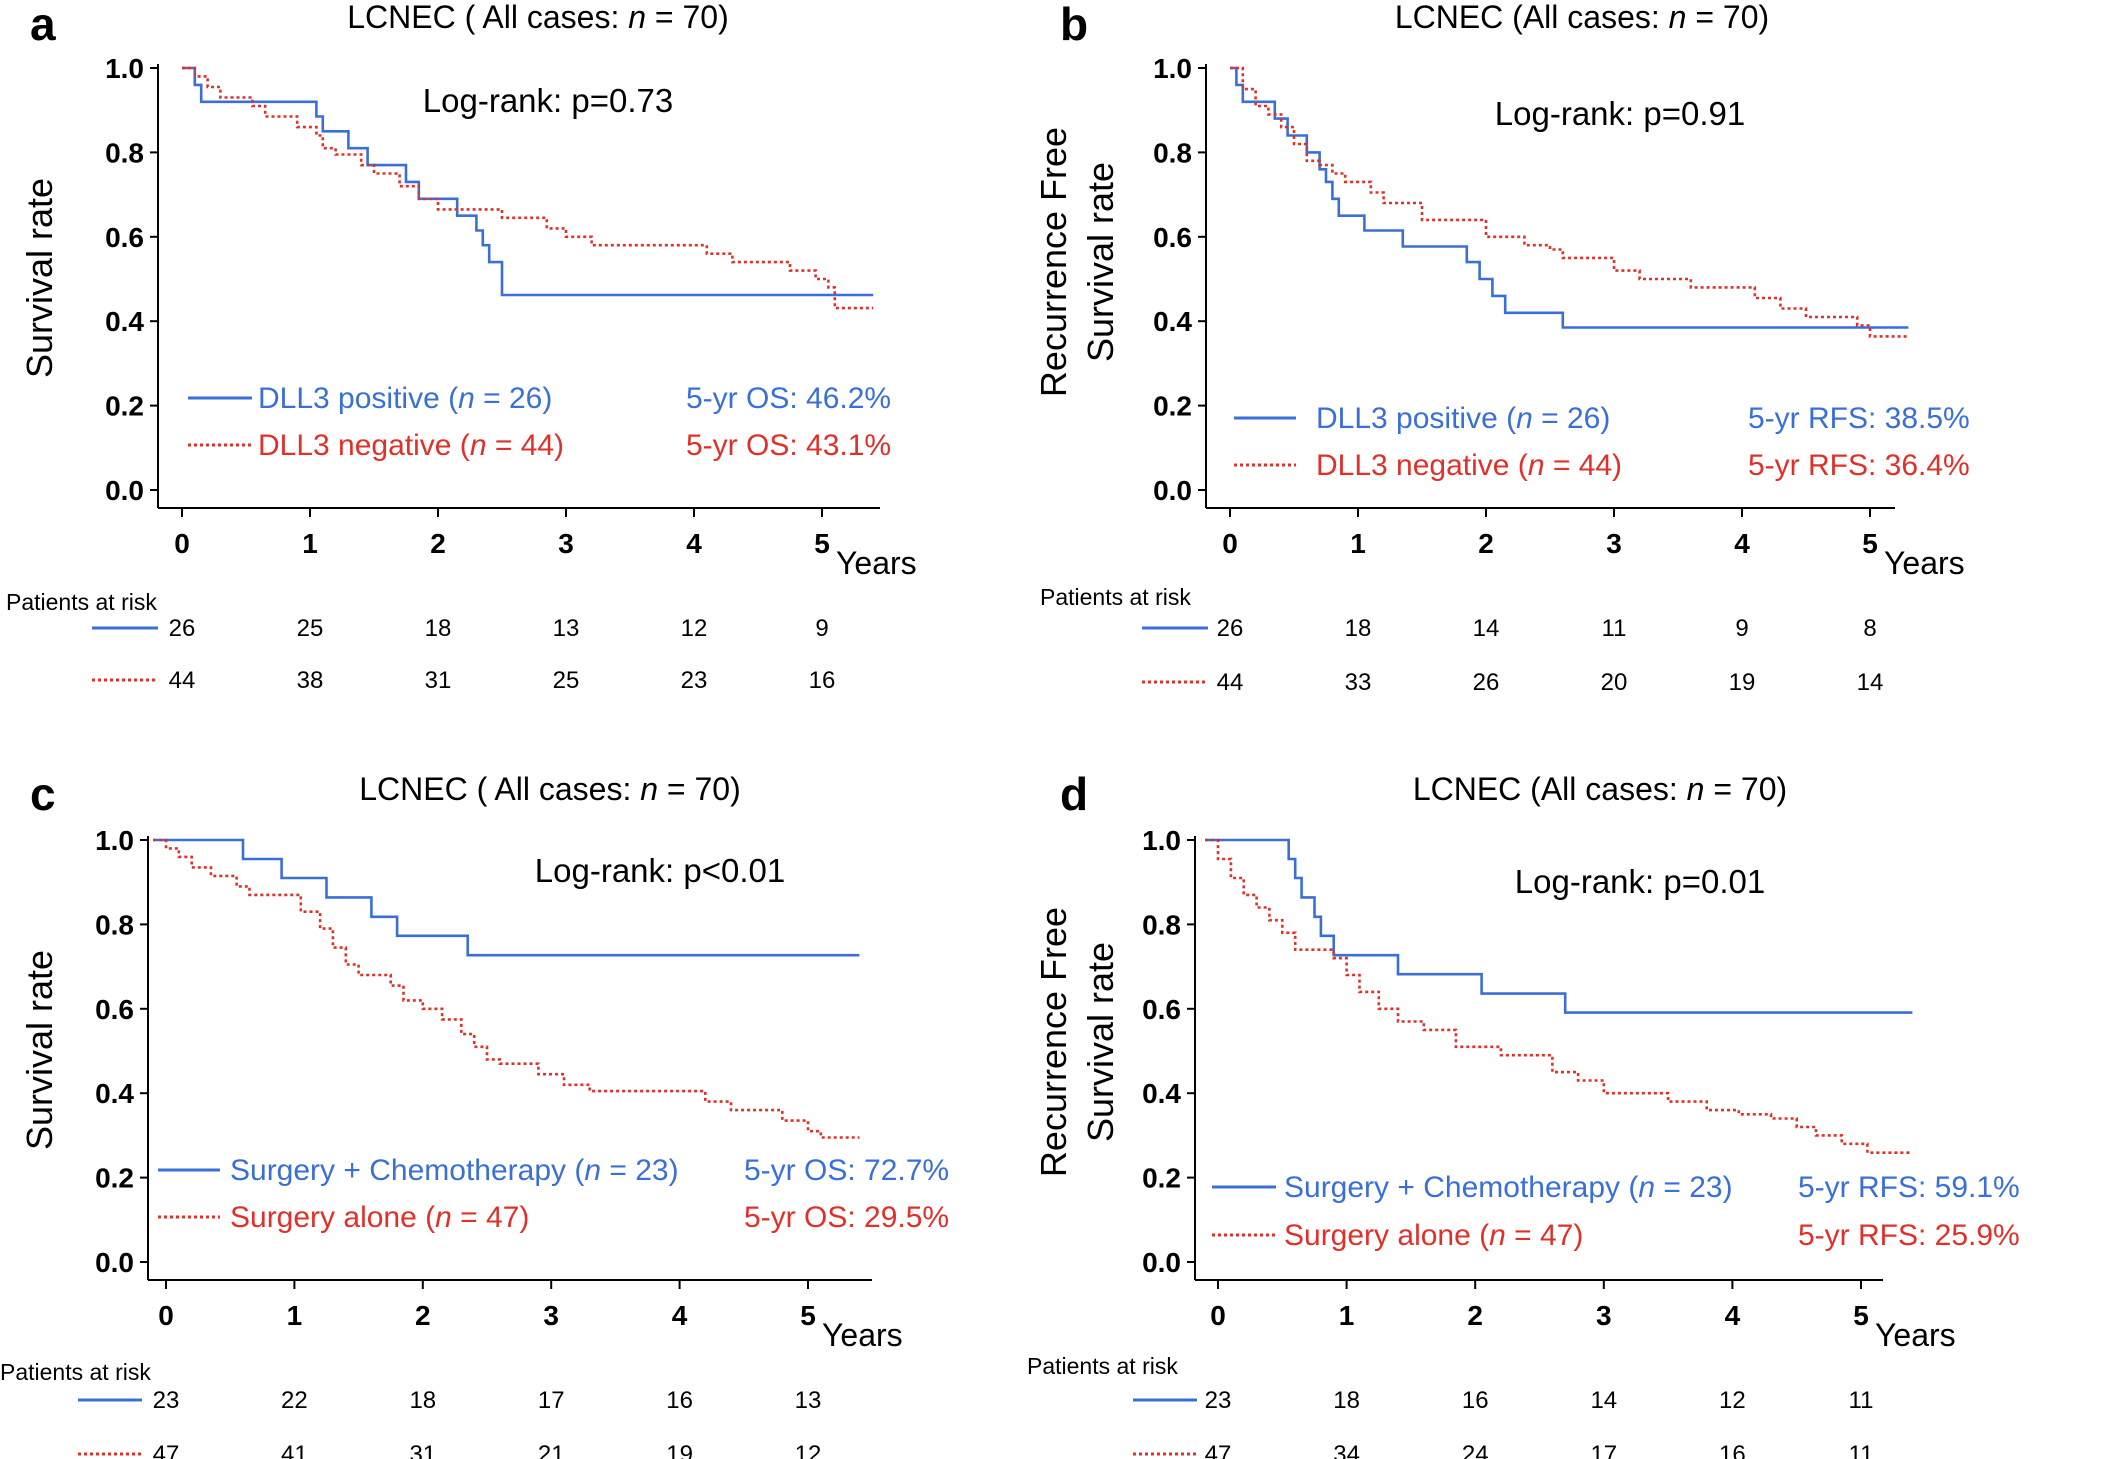 This screenshot has height=1459, width=2128. I want to click on risk-count: 8, so click(1869, 628).